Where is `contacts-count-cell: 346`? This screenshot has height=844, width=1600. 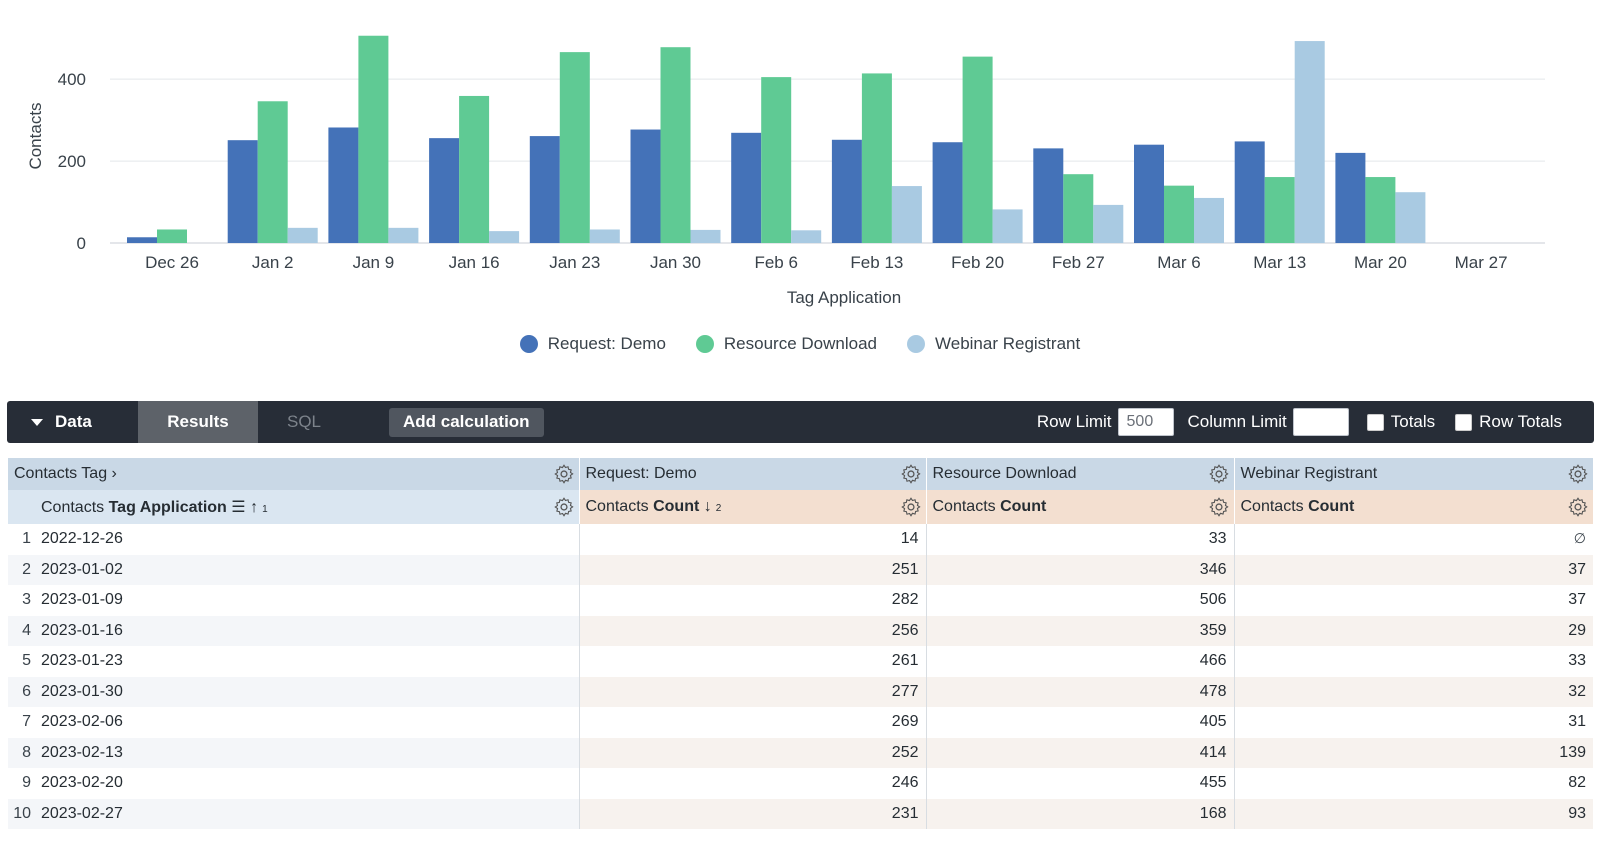 contacts-count-cell: 346 is located at coordinates (1080, 569).